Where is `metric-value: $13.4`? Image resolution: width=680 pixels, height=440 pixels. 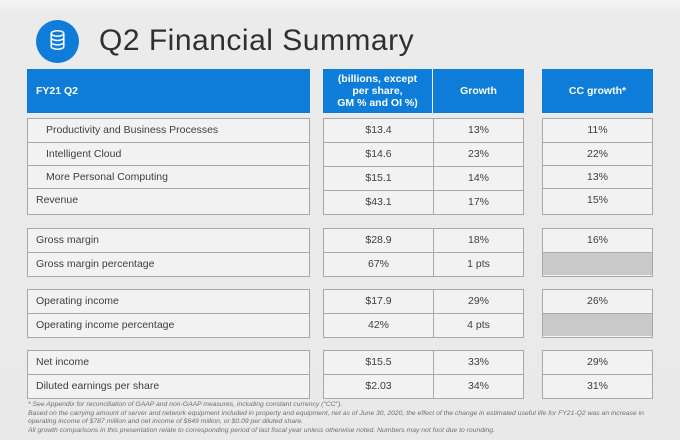 metric-value: $13.4 is located at coordinates (379, 130).